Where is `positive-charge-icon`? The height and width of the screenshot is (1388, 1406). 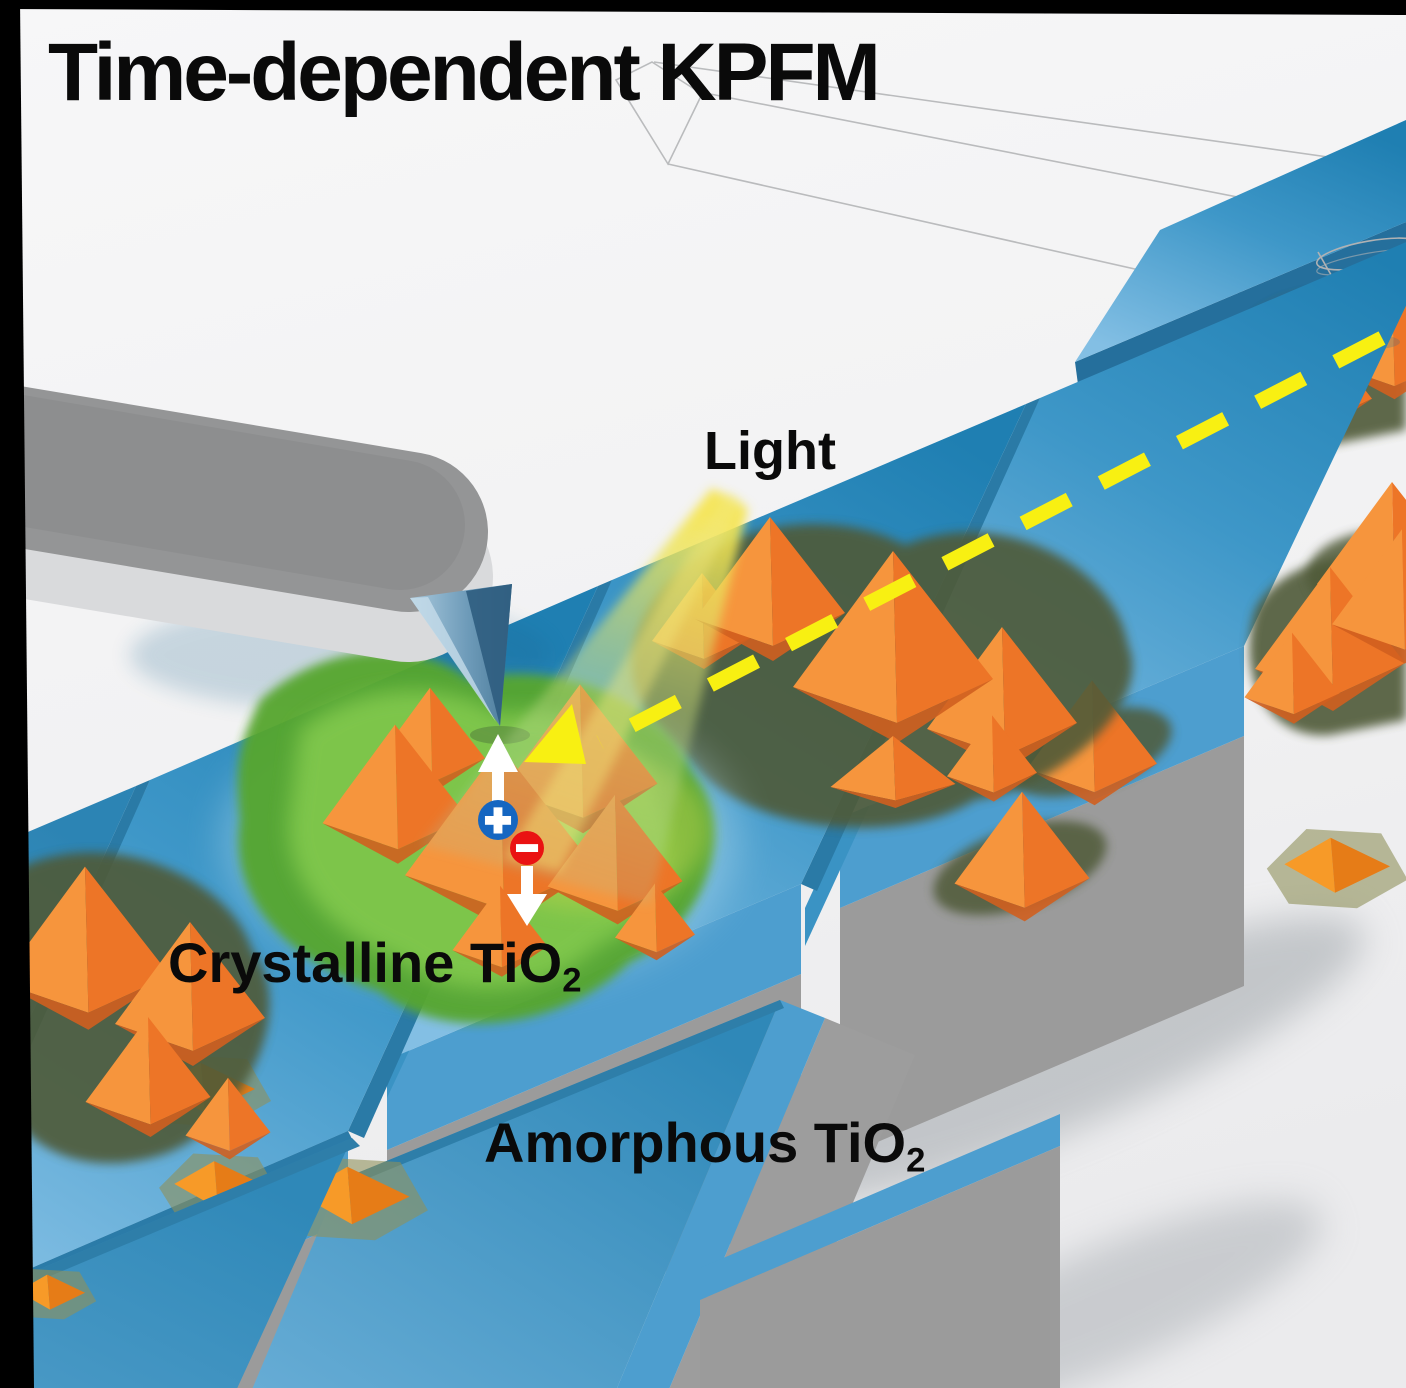 positive-charge-icon is located at coordinates (498, 820).